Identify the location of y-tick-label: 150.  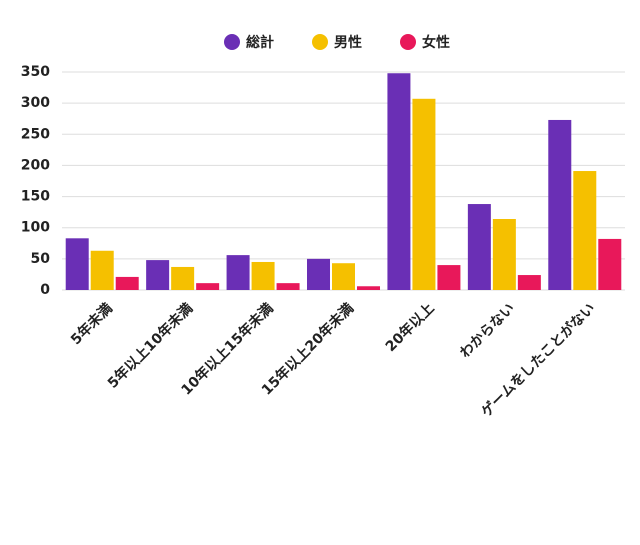
(35, 197).